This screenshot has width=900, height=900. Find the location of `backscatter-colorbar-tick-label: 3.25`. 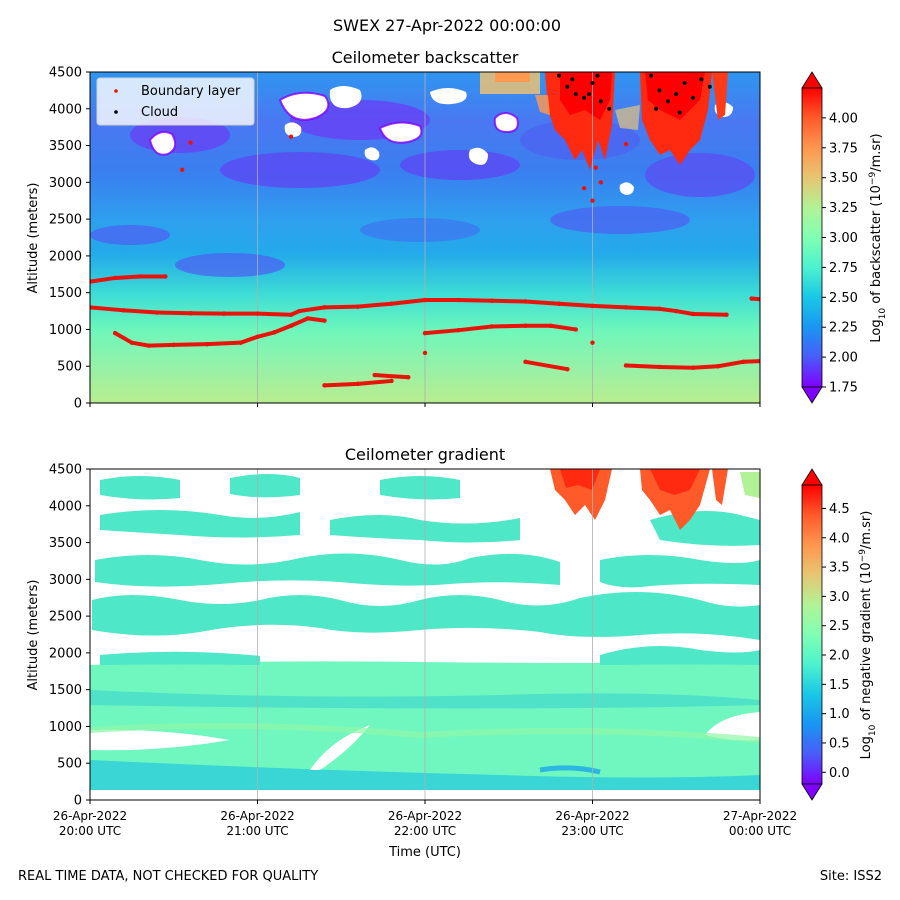

backscatter-colorbar-tick-label: 3.25 is located at coordinates (843, 208).